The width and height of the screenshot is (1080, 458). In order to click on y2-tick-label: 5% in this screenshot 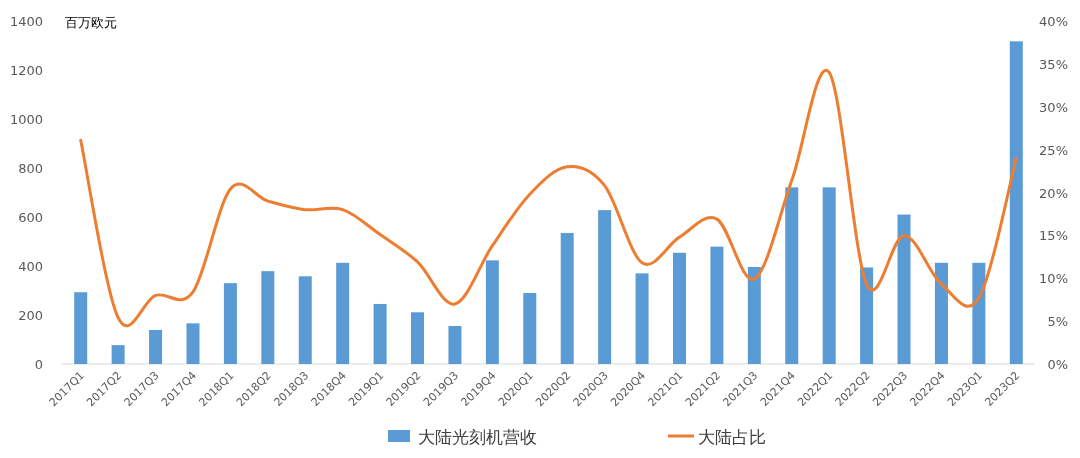, I will do `click(1057, 322)`.